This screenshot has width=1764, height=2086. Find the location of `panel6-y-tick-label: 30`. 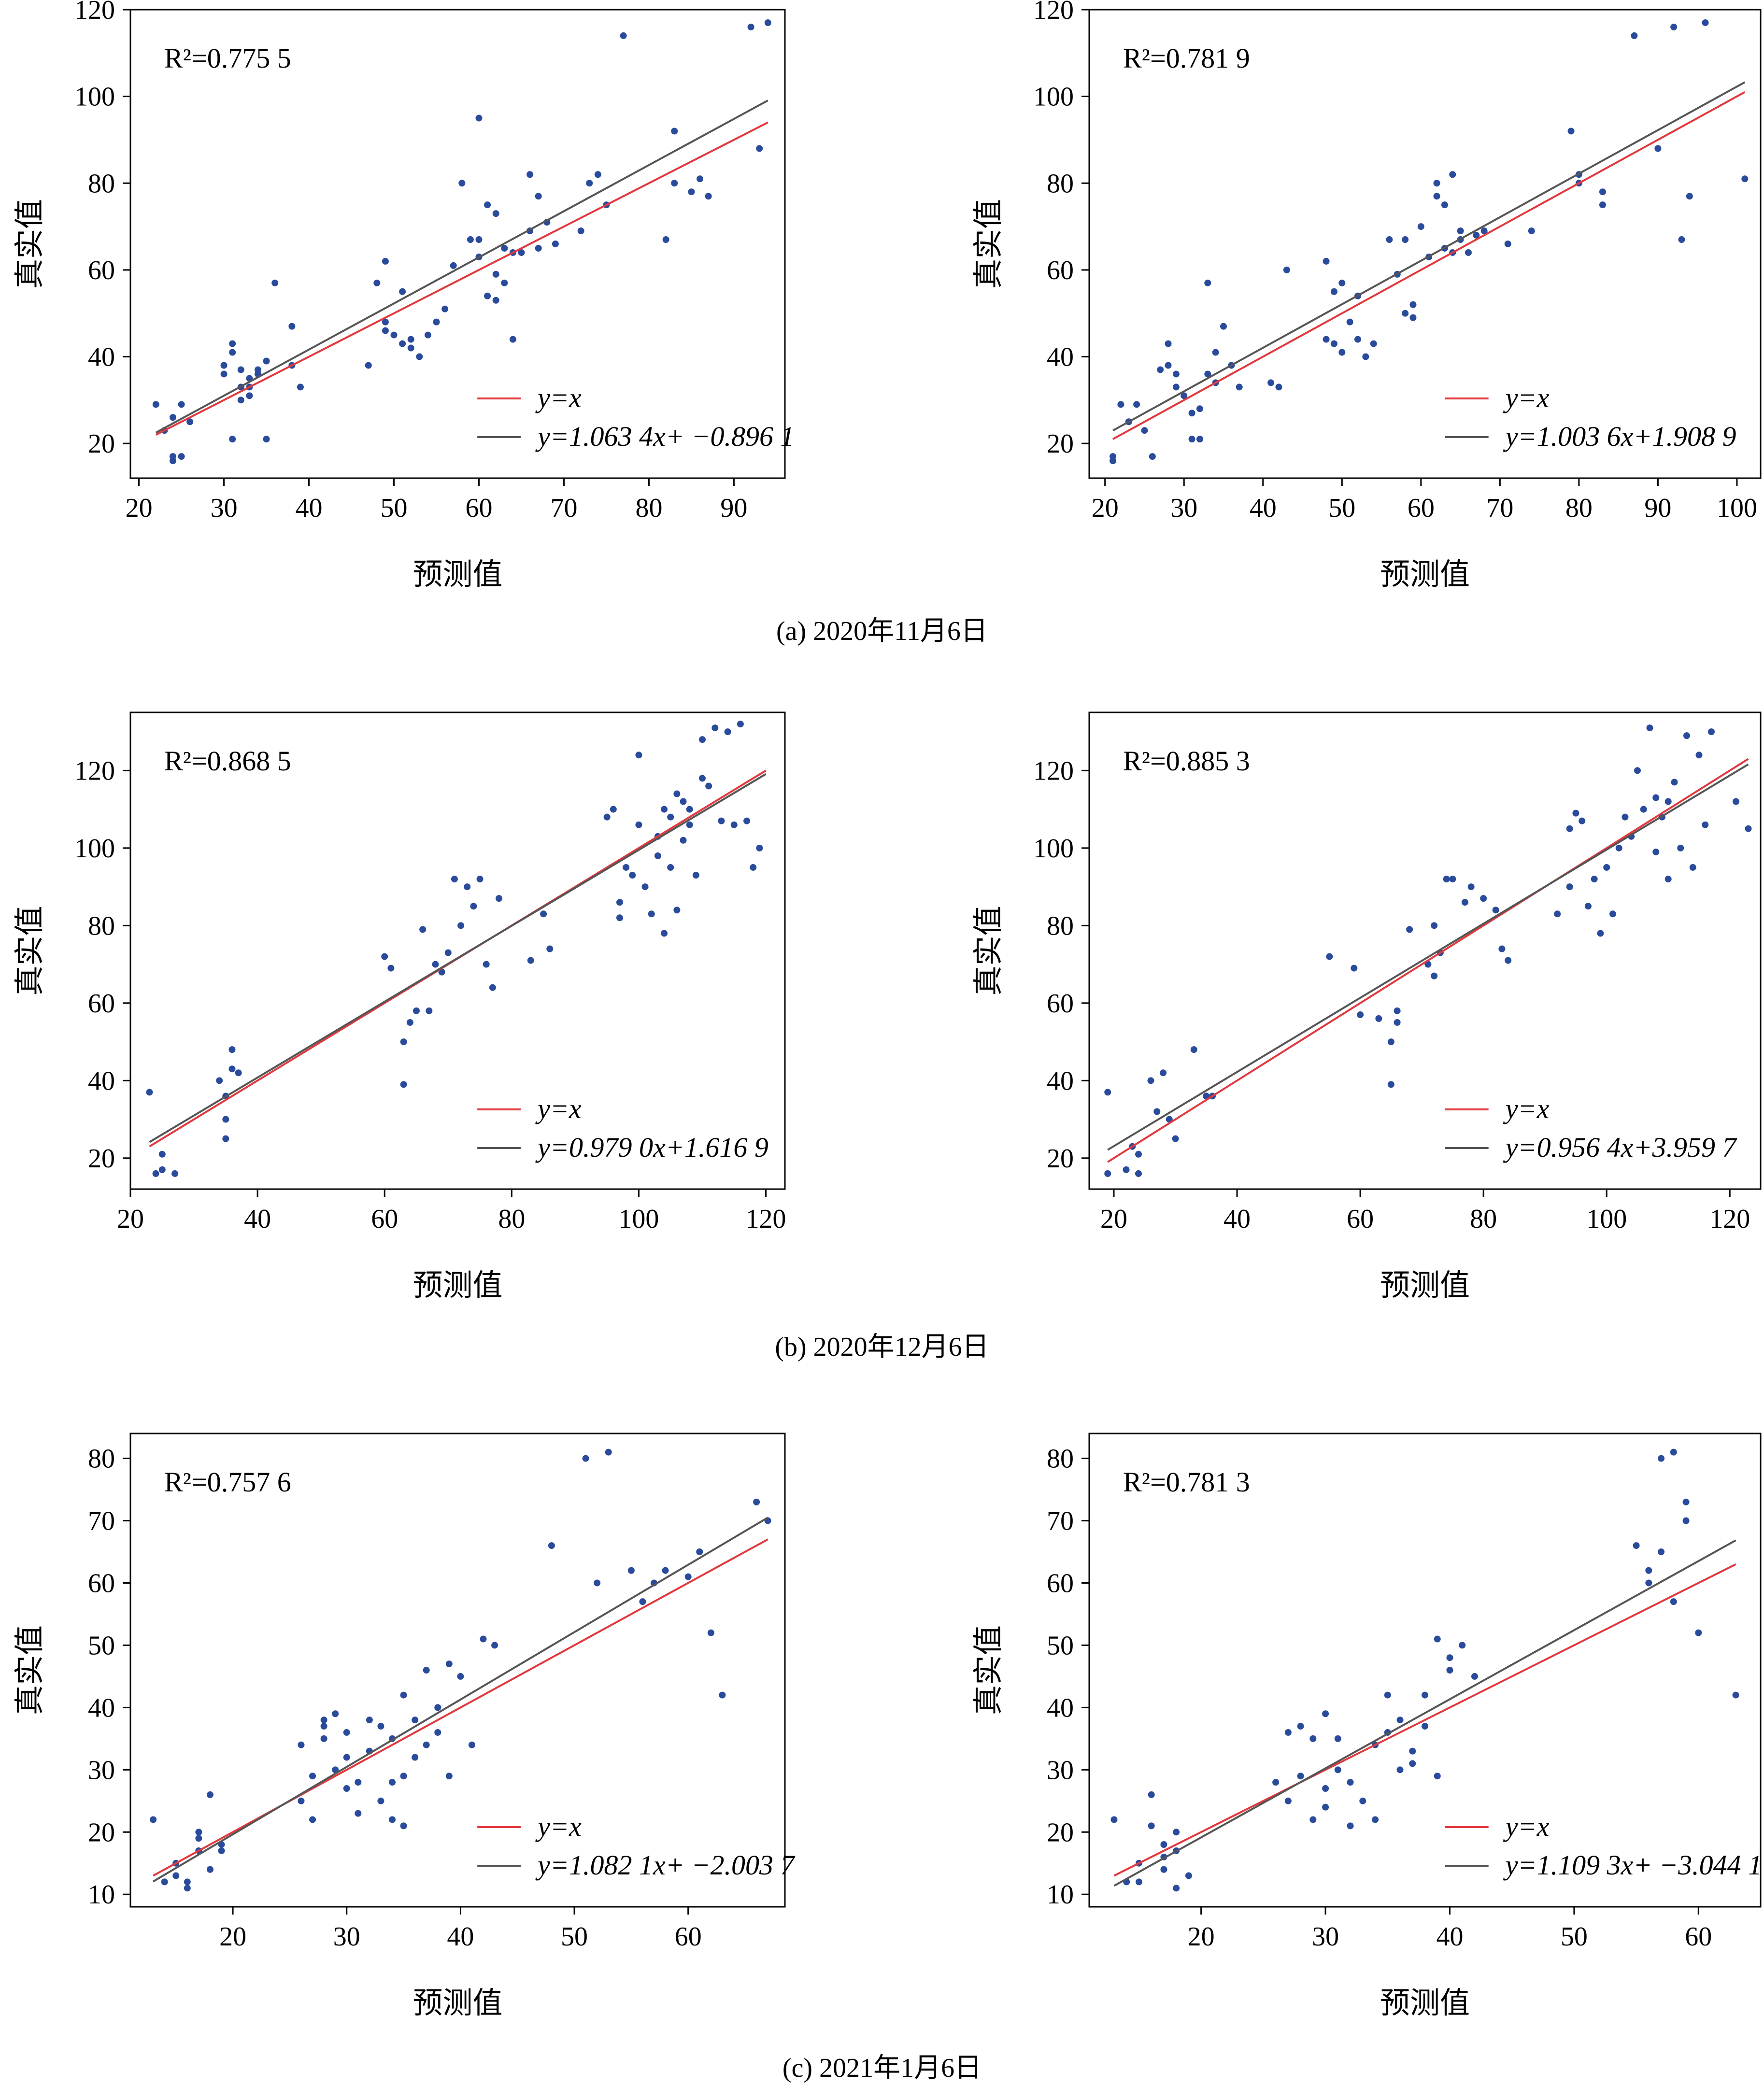

panel6-y-tick-label: 30 is located at coordinates (1060, 1770).